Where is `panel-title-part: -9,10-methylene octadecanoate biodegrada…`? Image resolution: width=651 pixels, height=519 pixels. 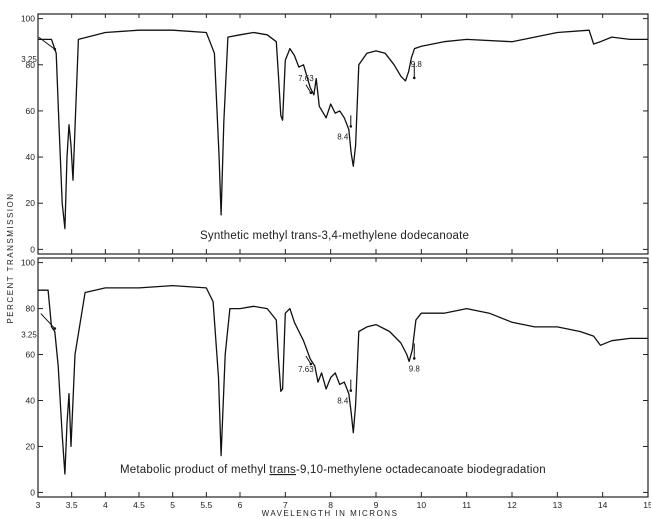 panel-title-part: -9,10-methylene octadecanoate biodegrada… is located at coordinates (421, 470).